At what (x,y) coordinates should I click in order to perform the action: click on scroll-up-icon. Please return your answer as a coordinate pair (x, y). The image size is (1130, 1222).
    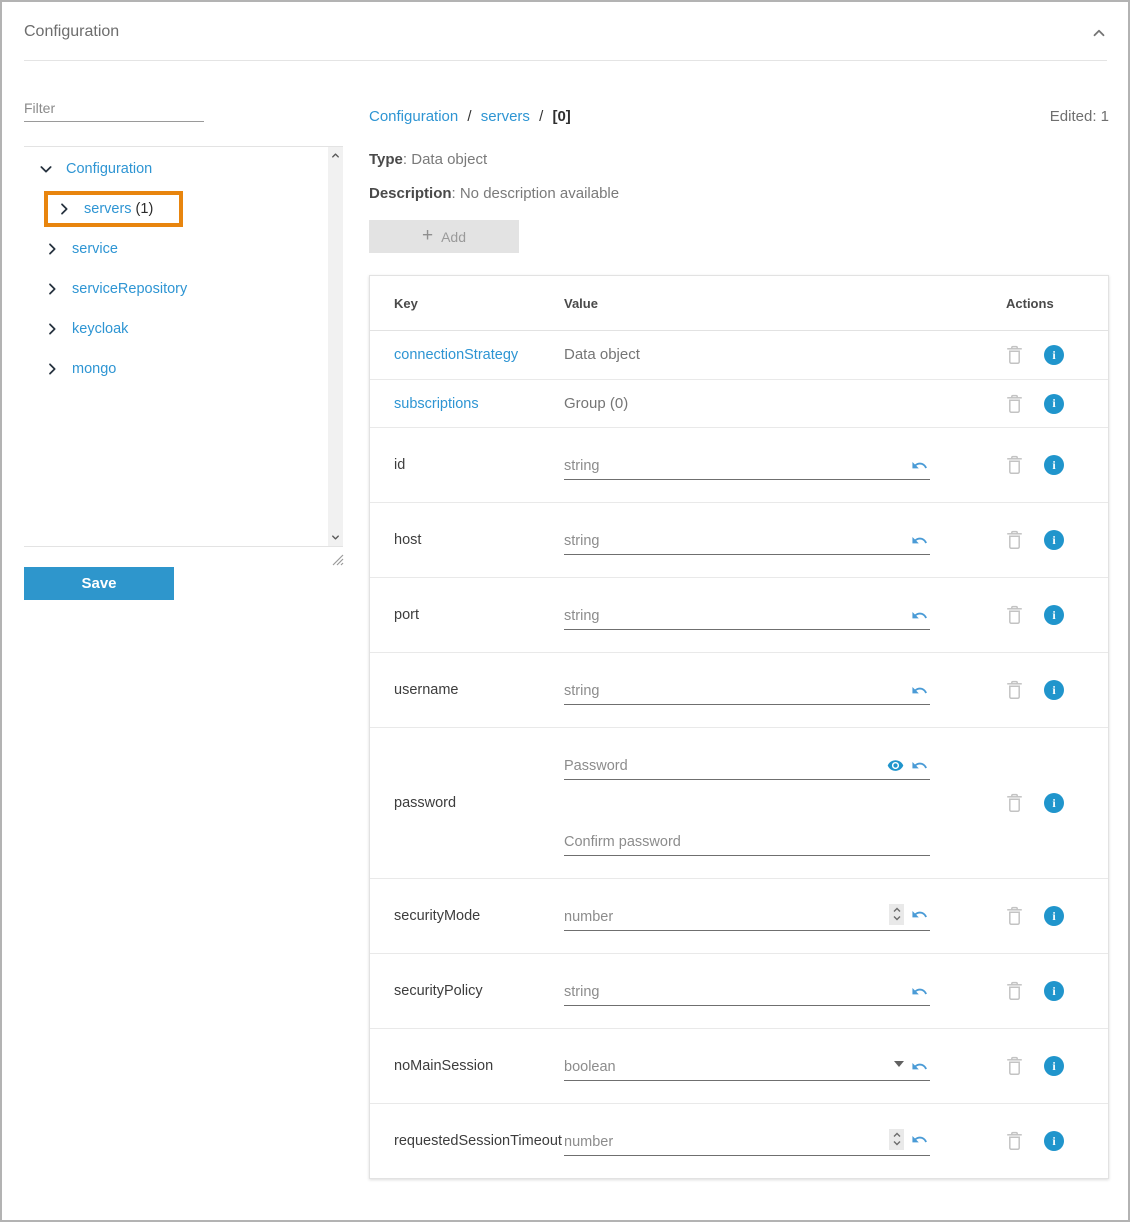
    Looking at the image, I should click on (335, 155).